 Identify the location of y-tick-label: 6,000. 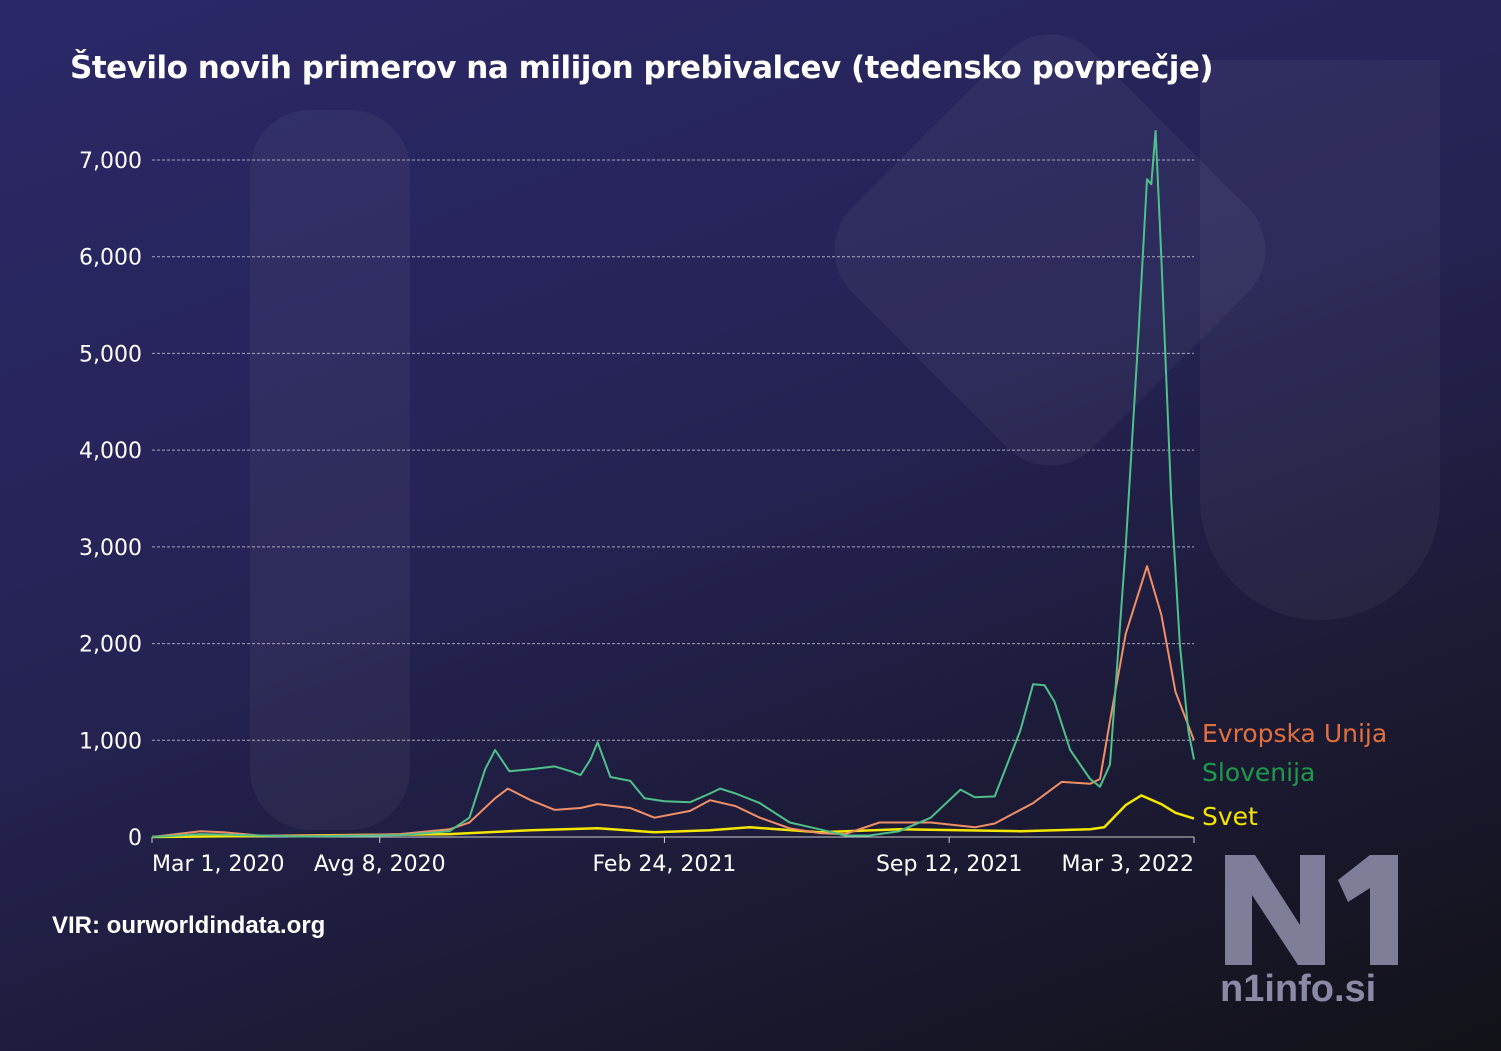
(110, 258).